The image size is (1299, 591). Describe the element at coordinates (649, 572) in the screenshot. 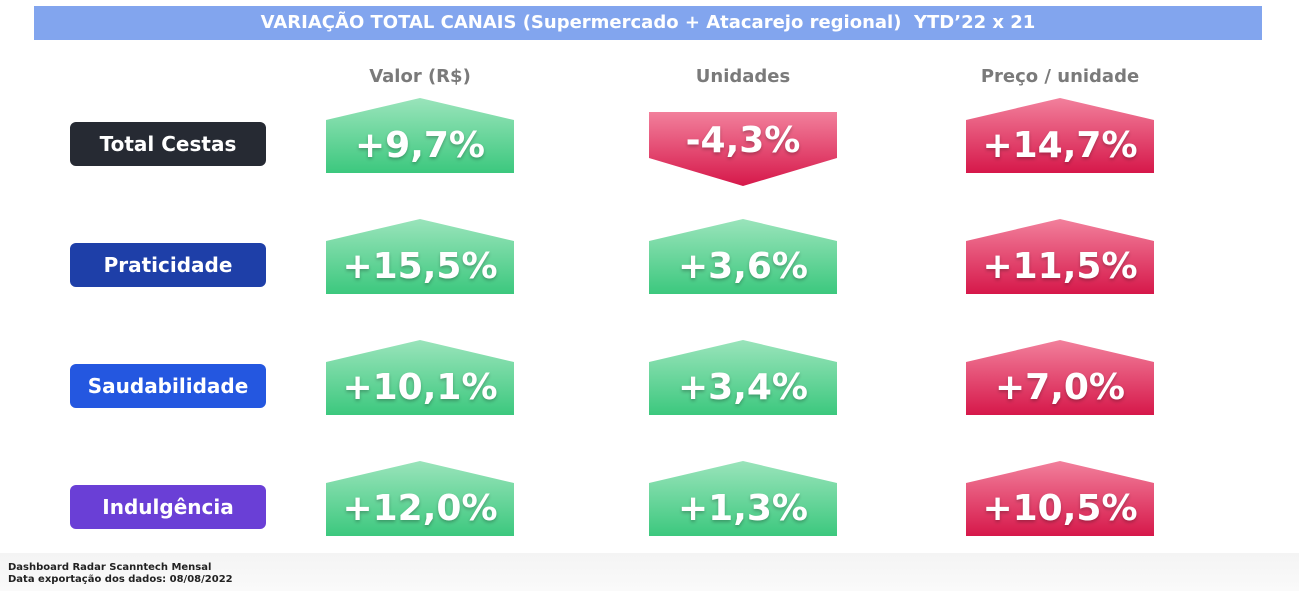

I see `footer-band` at that location.